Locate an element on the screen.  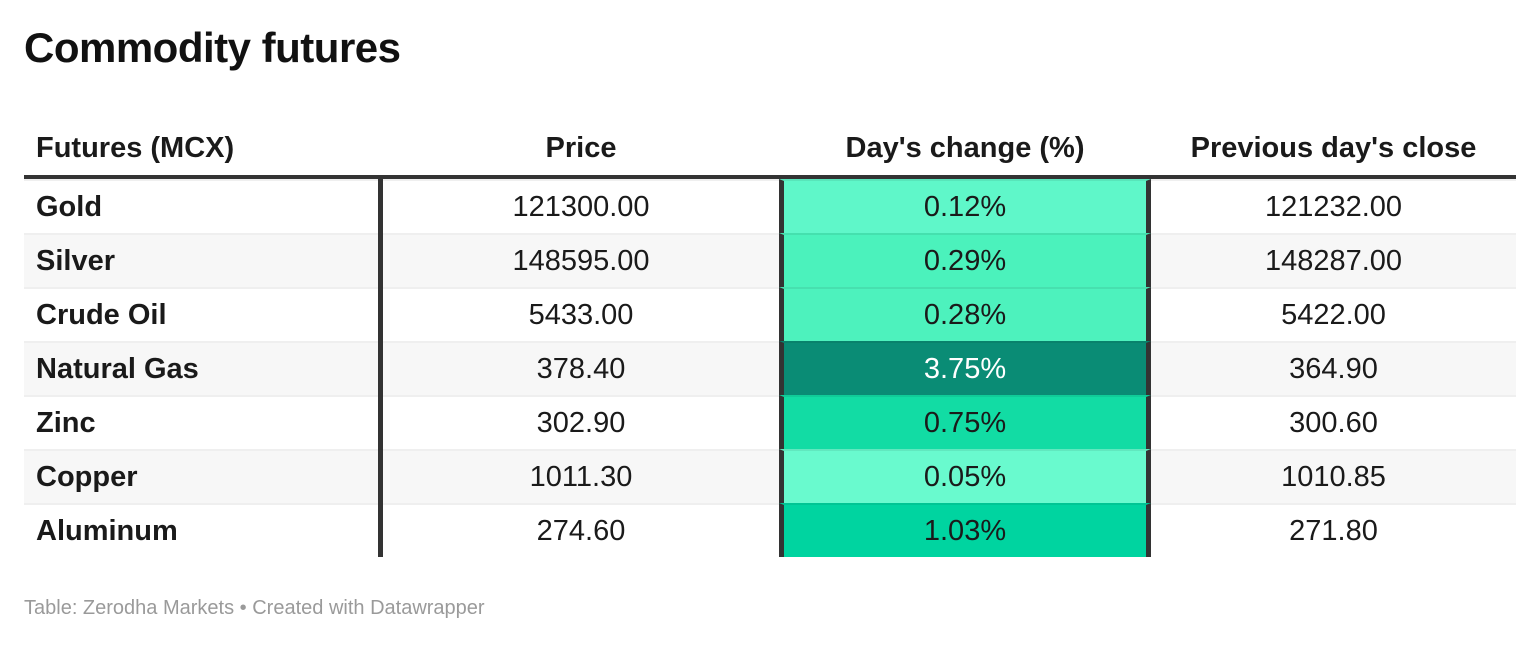
table-row-natural-gas: Natural Gas 378.40 3.75% 364.90 is located at coordinates (770, 368).